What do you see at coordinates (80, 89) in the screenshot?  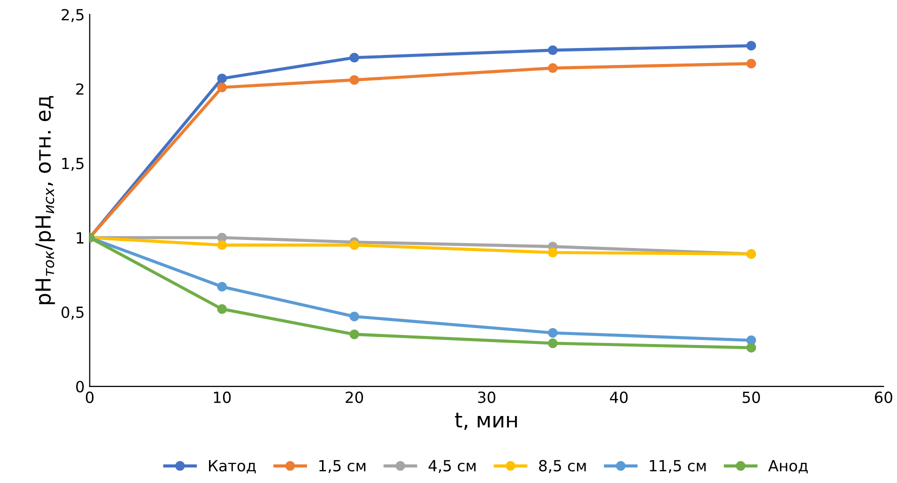 I see `y-tick-label: 2` at bounding box center [80, 89].